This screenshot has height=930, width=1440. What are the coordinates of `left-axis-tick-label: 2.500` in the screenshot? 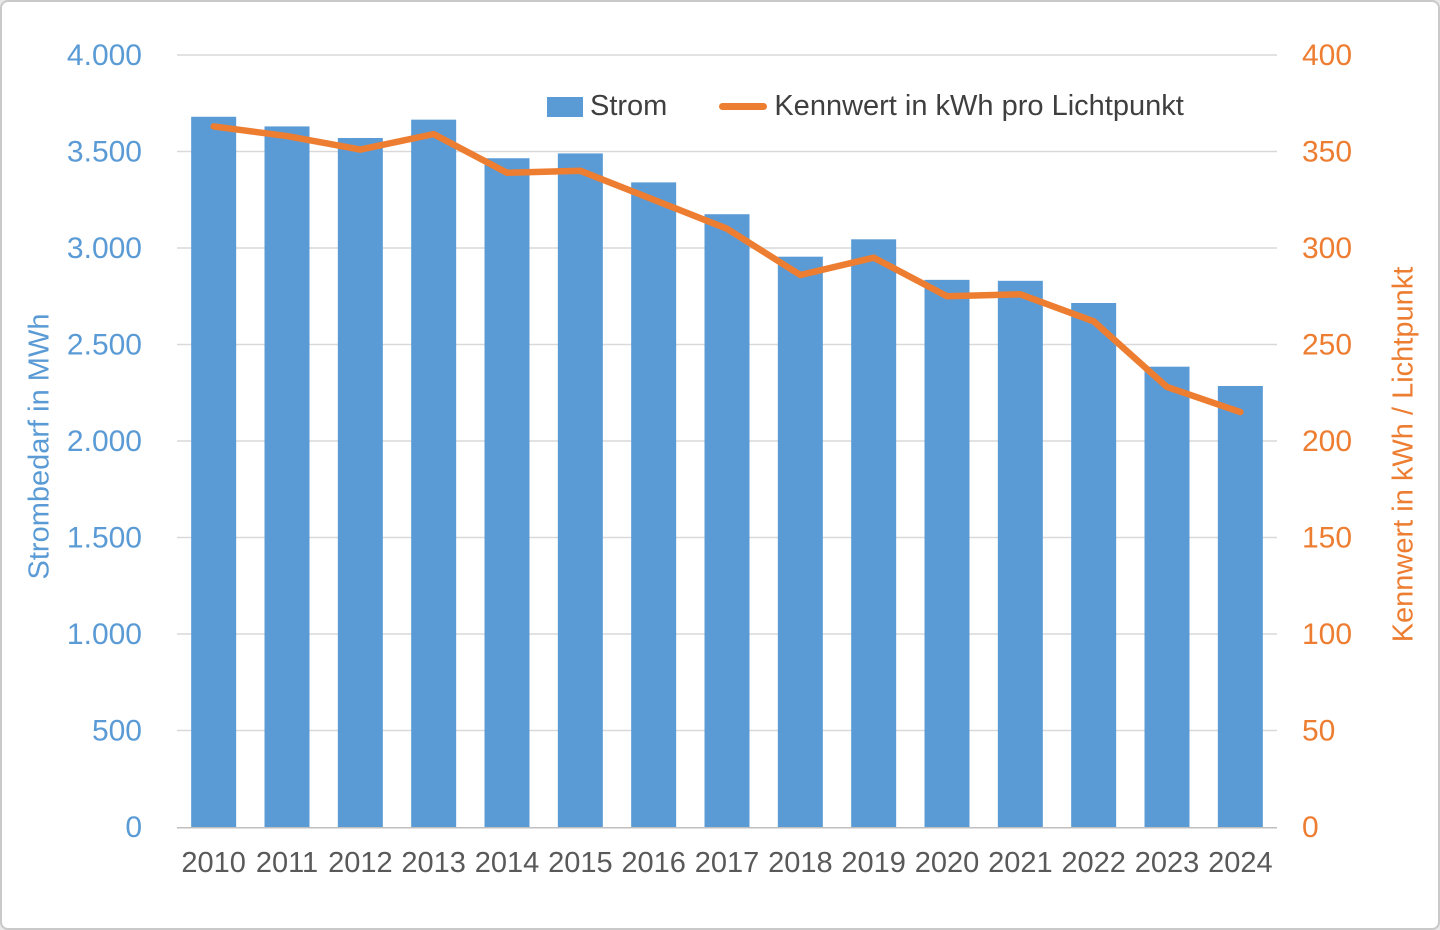 It's located at (104, 345).